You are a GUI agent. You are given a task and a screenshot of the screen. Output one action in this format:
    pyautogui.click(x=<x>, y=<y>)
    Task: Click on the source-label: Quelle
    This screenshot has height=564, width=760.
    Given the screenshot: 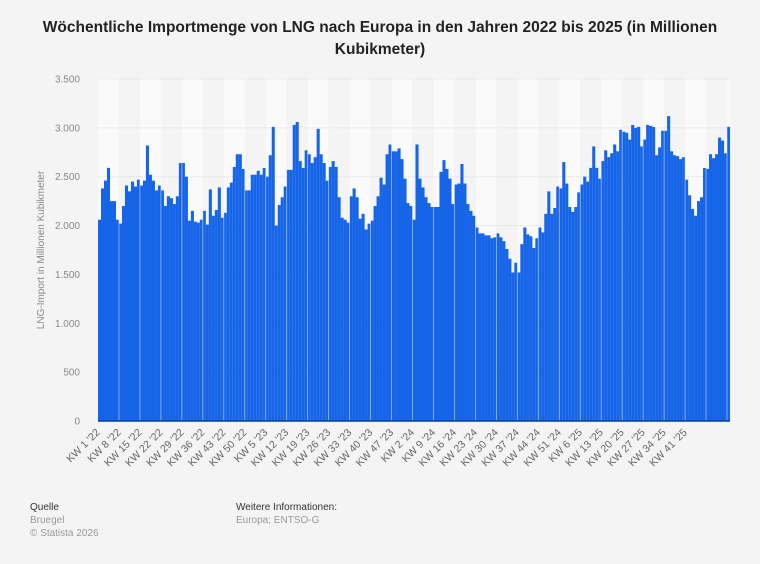 What is the action you would take?
    pyautogui.click(x=44, y=507)
    